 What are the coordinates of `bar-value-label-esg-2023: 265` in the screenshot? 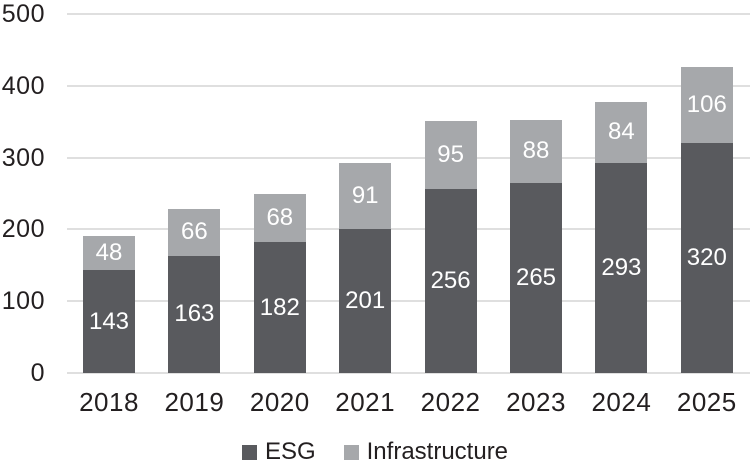 It's located at (536, 277).